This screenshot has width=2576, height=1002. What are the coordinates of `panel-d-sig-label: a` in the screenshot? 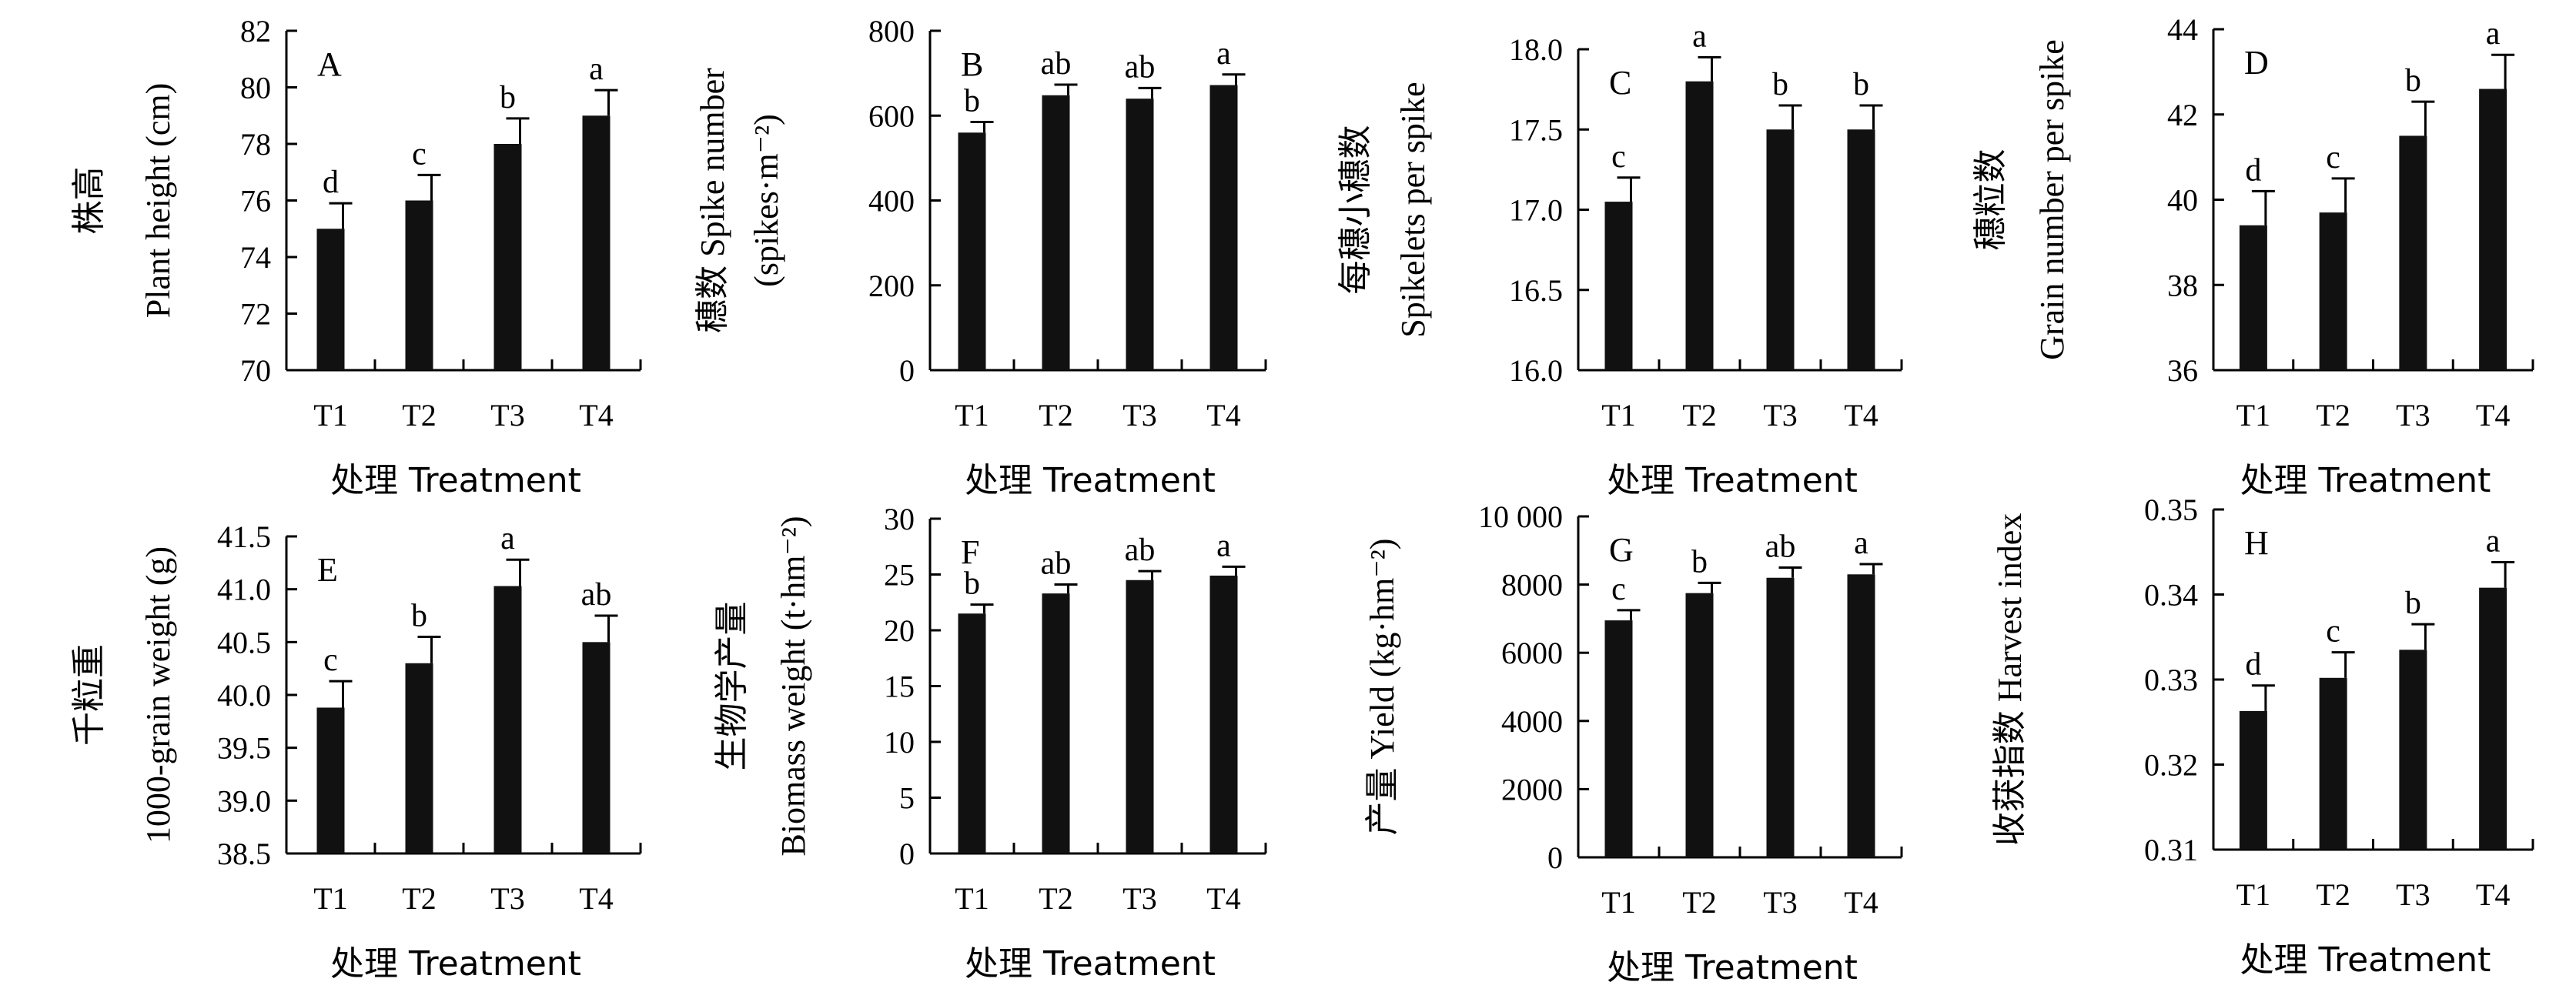 It's located at (2494, 34).